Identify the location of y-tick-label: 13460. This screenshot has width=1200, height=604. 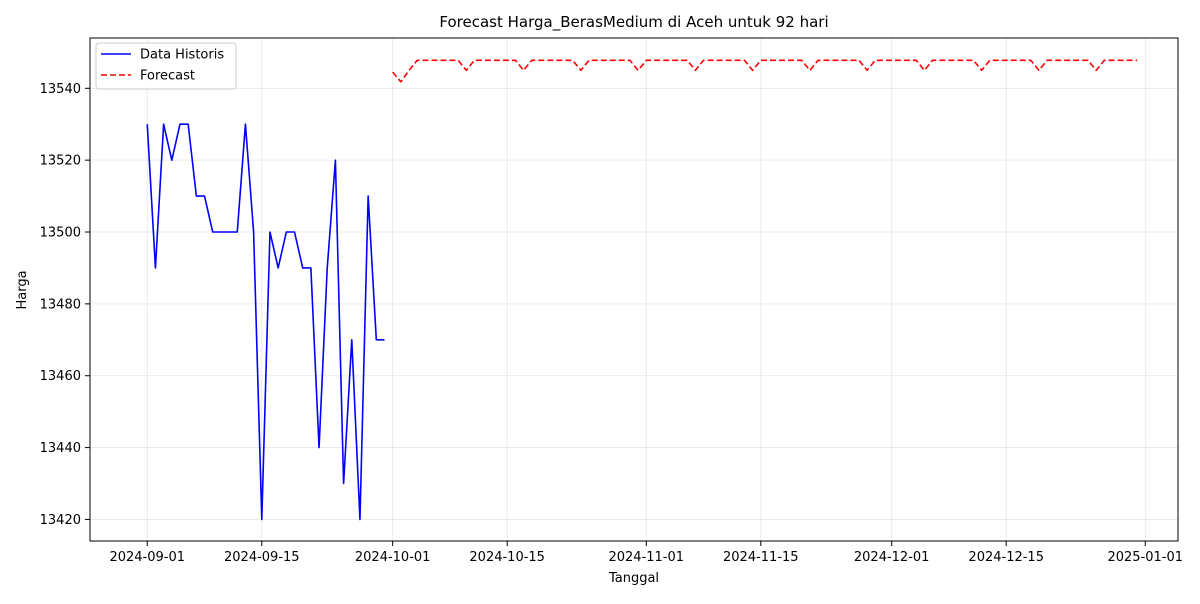
(60, 376).